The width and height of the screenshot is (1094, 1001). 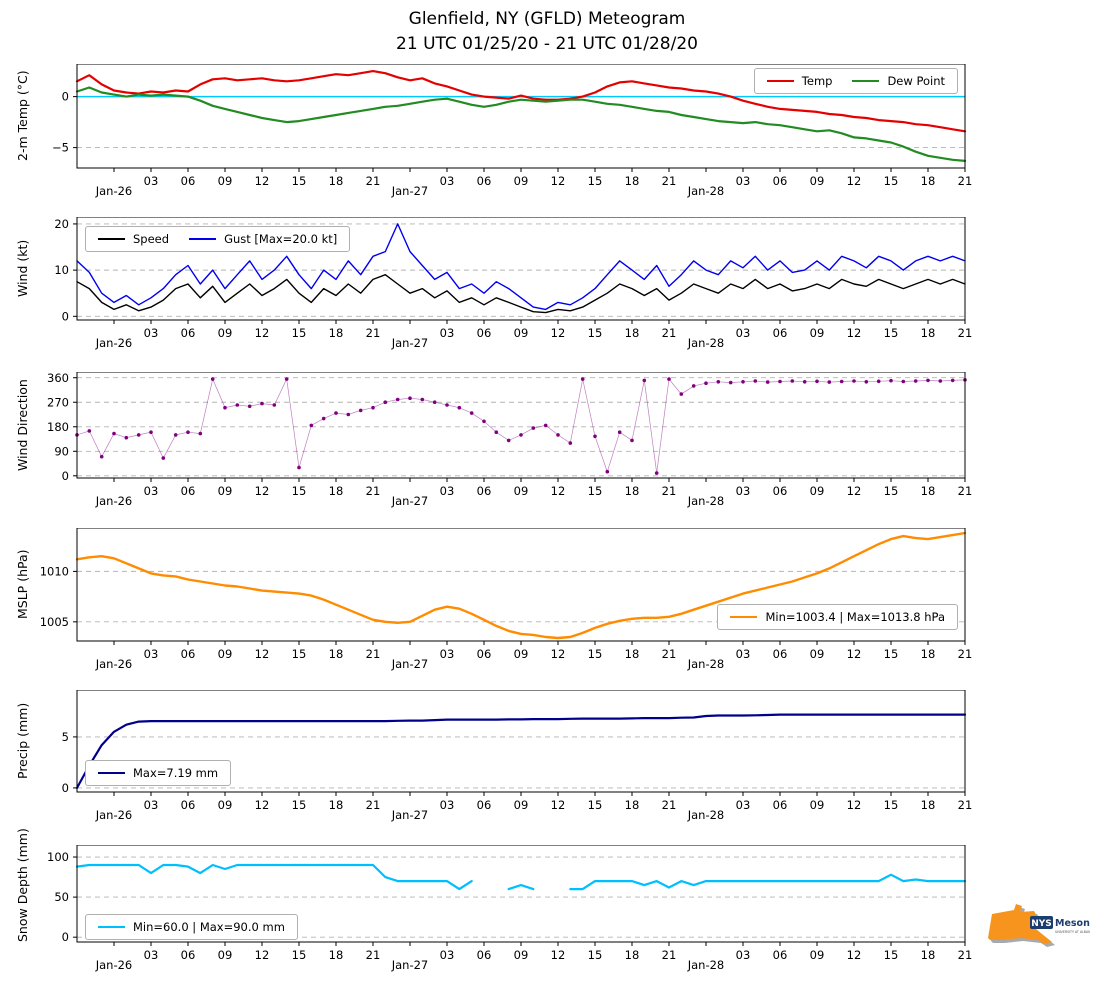 I want to click on legend-item-snow-depth: Min=60.0 | Max=90.0 mm, so click(x=191, y=927).